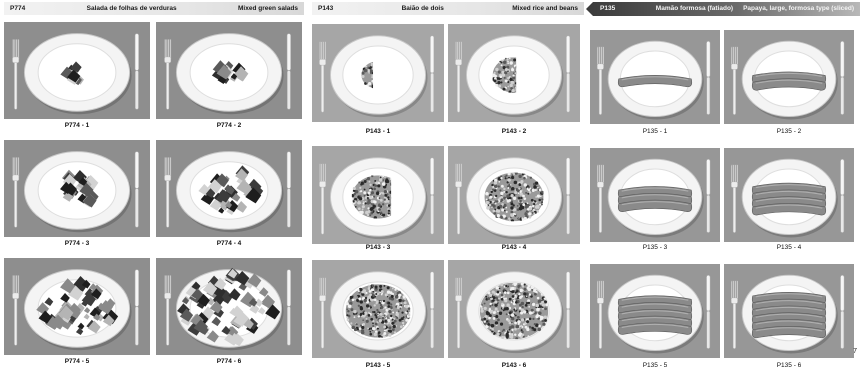 The image size is (863, 377). I want to click on panel-title-en: Papaya, large, formosa type (sliced), so click(798, 8).